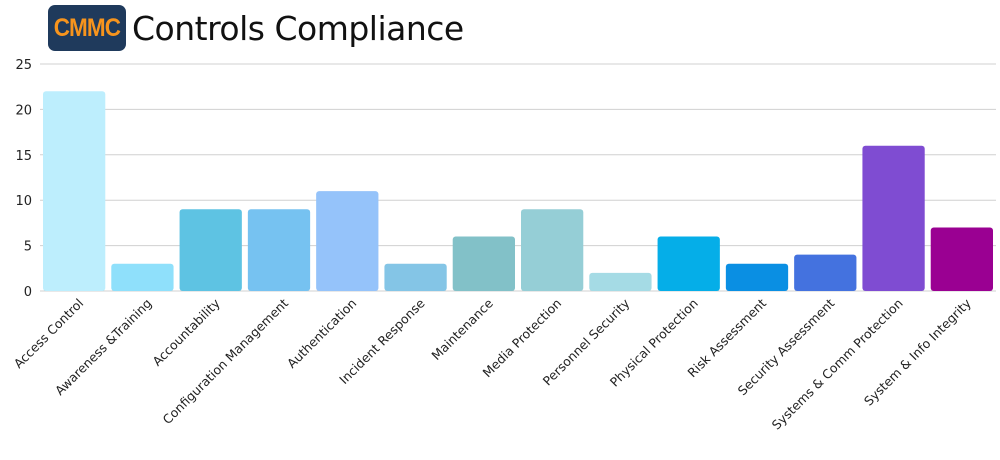  I want to click on y-axis-ticks: 0 5 10 15 20 25, so click(23, 179).